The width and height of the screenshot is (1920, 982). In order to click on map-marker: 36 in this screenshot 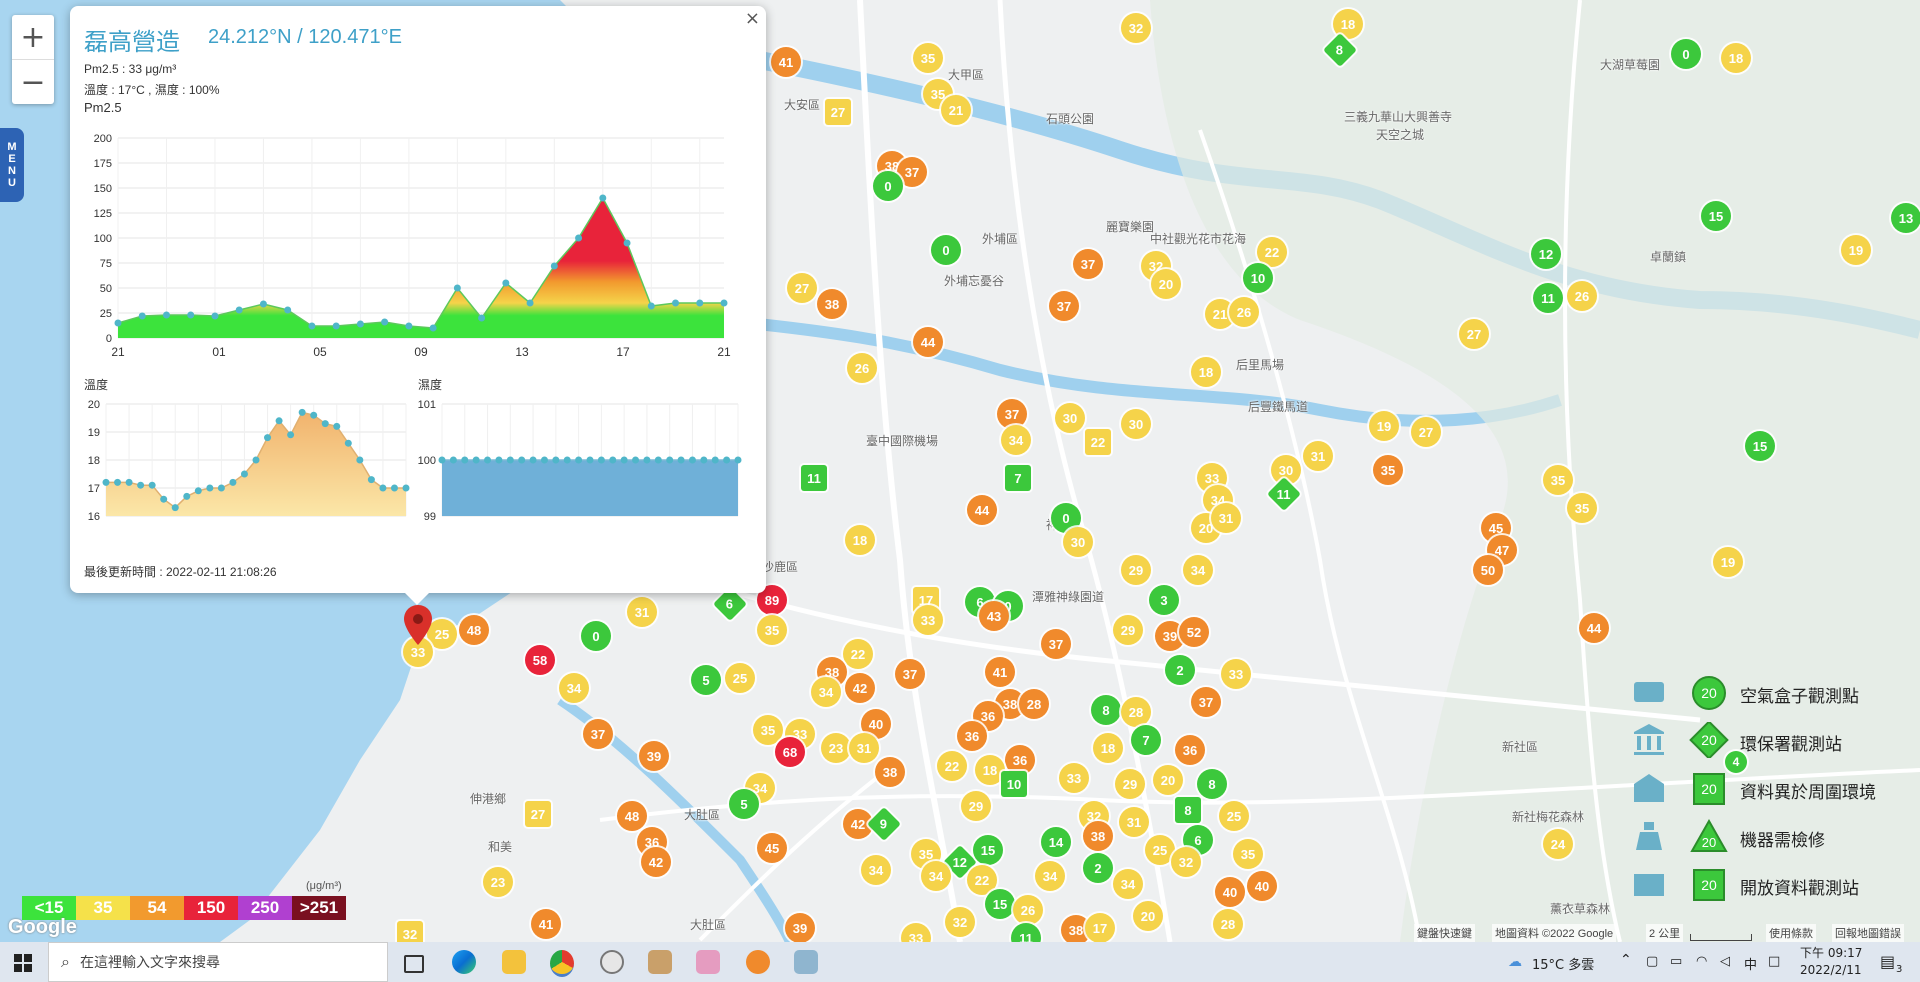, I will do `click(1190, 750)`.